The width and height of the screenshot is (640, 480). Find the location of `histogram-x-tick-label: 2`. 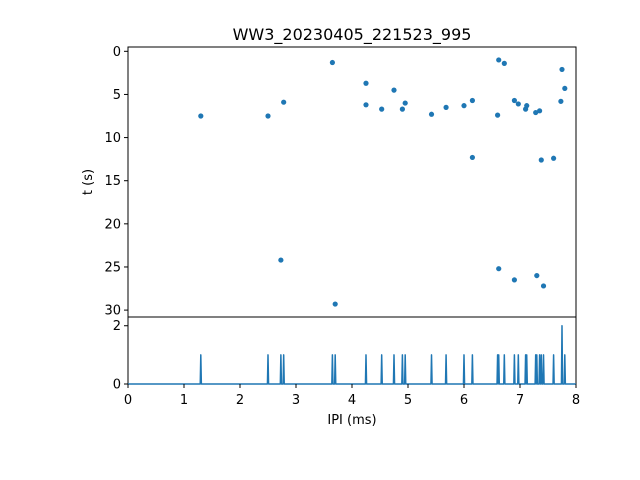

histogram-x-tick-label: 2 is located at coordinates (240, 400).